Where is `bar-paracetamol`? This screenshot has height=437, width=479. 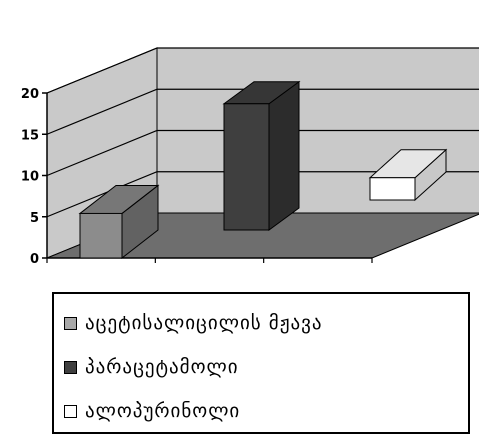
bar-paracetamol is located at coordinates (261, 155).